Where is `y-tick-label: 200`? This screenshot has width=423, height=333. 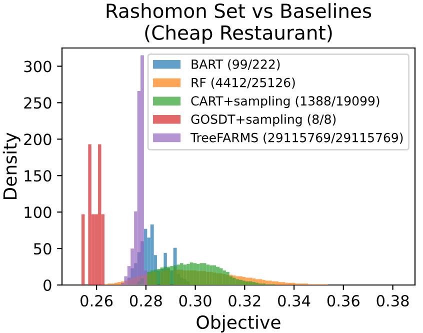
y-tick-label: 200 is located at coordinates (38, 140).